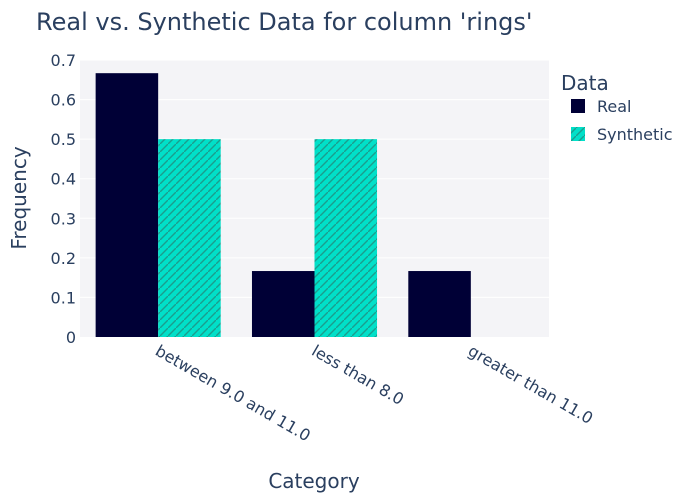 This screenshot has width=700, height=500. What do you see at coordinates (614, 106) in the screenshot?
I see `legend-label-real: Real` at bounding box center [614, 106].